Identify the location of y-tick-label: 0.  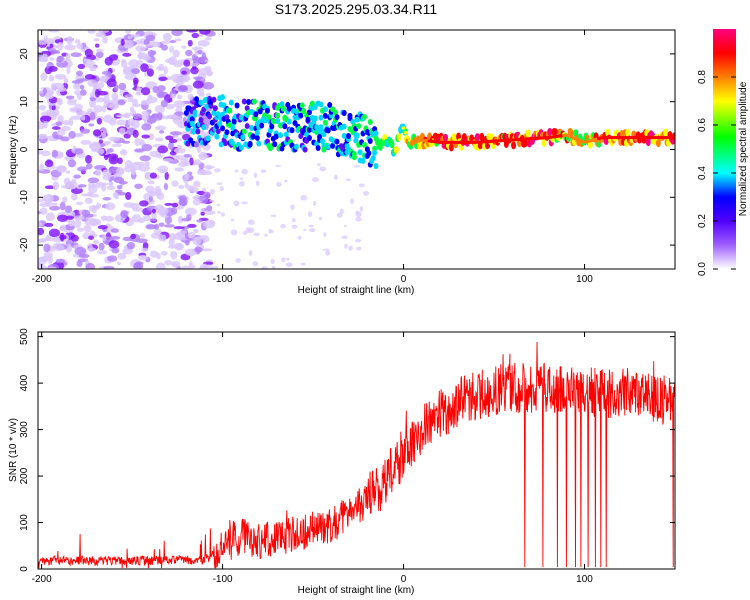
(24, 569).